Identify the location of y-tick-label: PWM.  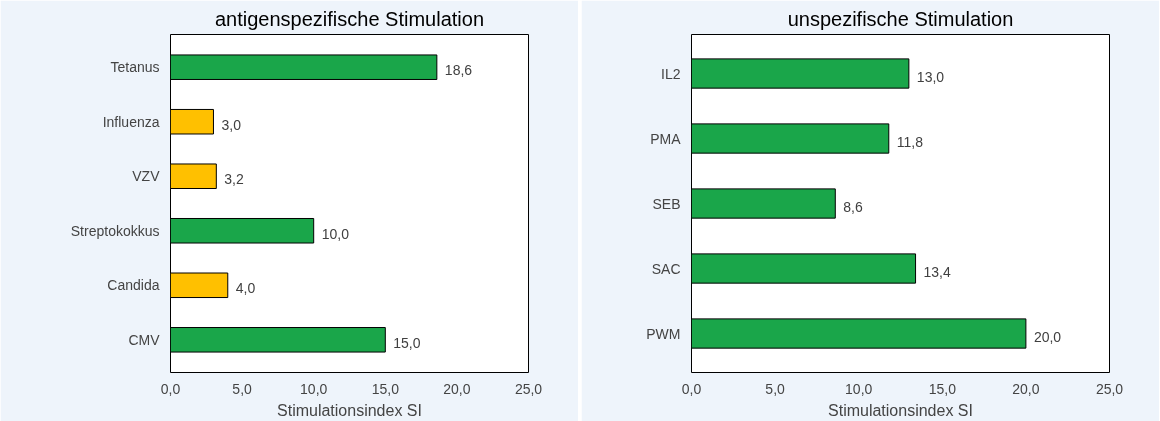
(663, 333).